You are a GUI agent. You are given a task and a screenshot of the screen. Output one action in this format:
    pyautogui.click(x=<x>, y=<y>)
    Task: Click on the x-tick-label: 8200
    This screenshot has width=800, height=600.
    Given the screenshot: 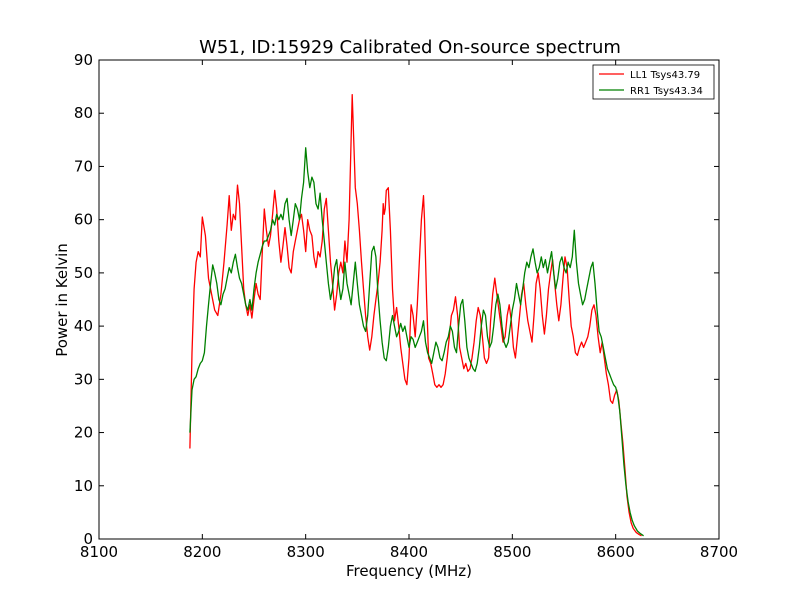 What is the action you would take?
    pyautogui.click(x=202, y=552)
    